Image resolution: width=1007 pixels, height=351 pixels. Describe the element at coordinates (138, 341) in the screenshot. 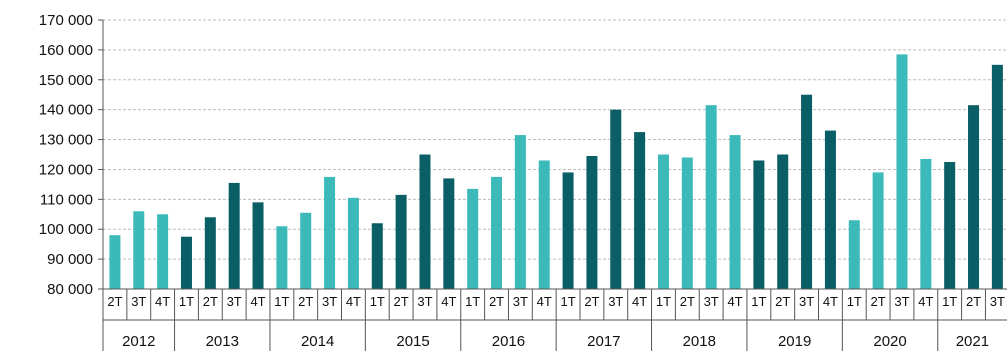

I see `year-label: 2012` at that location.